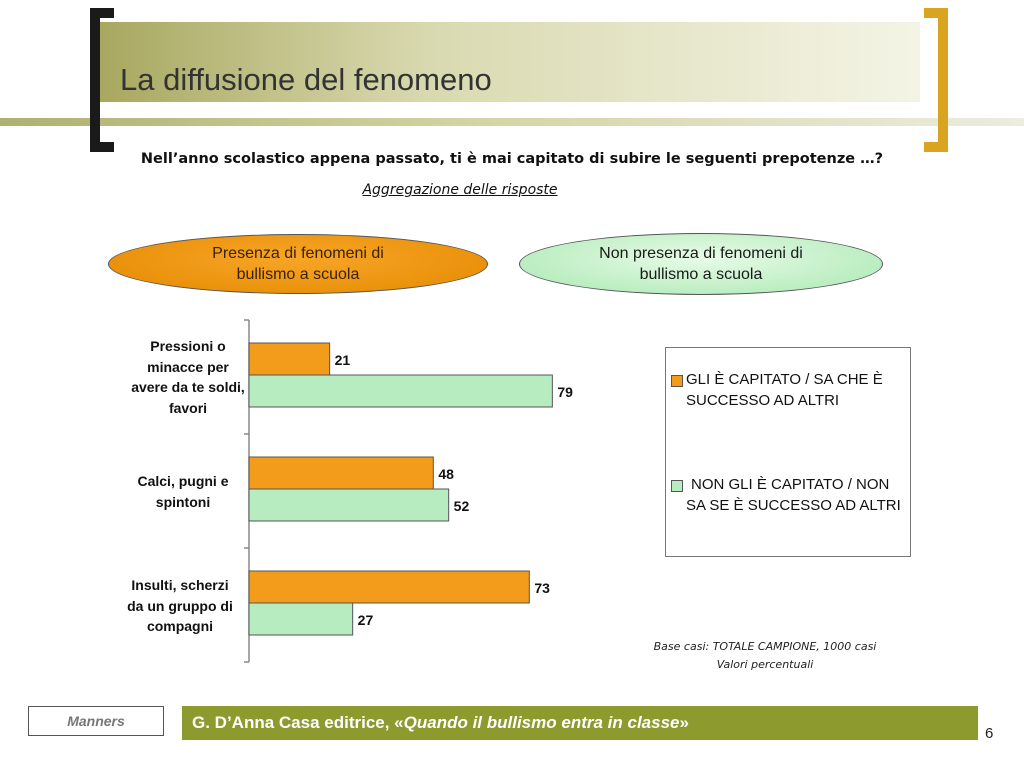  Describe the element at coordinates (684, 722) in the screenshot. I see `footer-text-suffix: »` at that location.